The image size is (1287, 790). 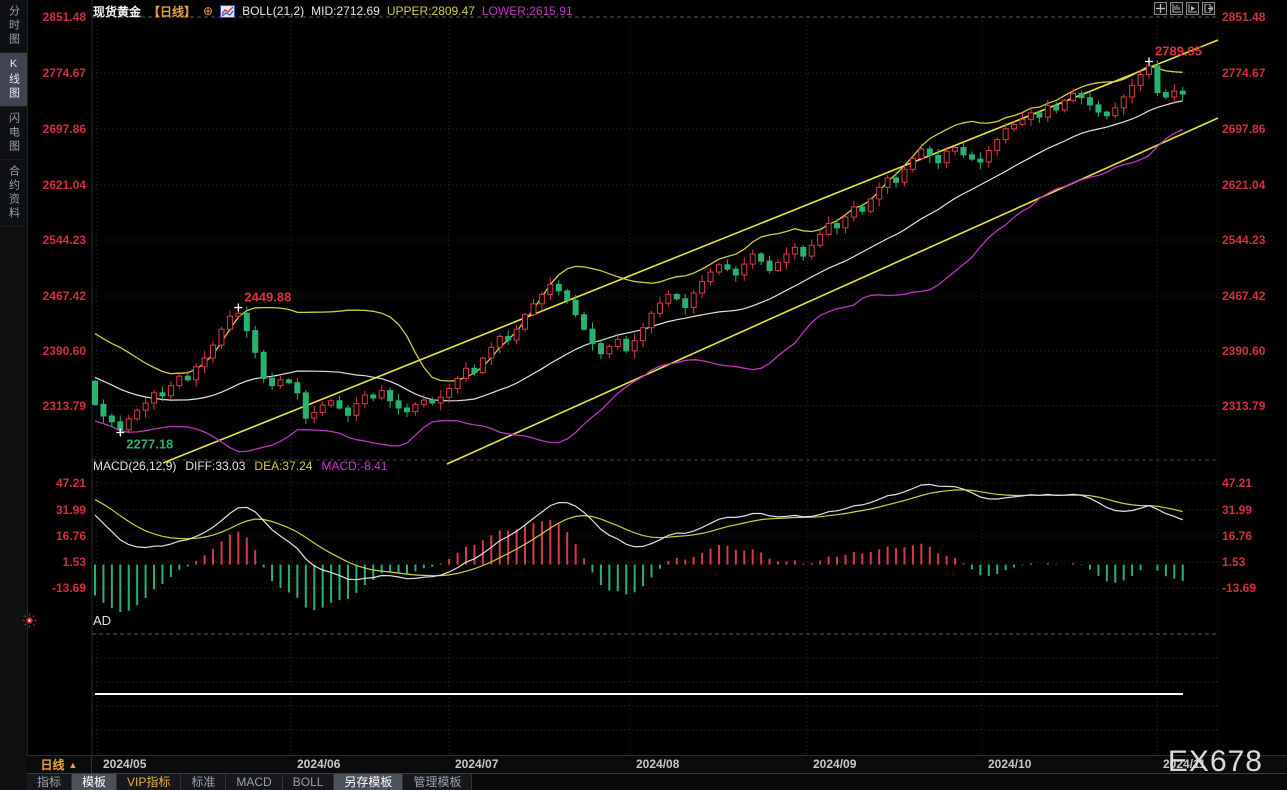 I want to click on month-label: 2024/07, so click(x=477, y=764).